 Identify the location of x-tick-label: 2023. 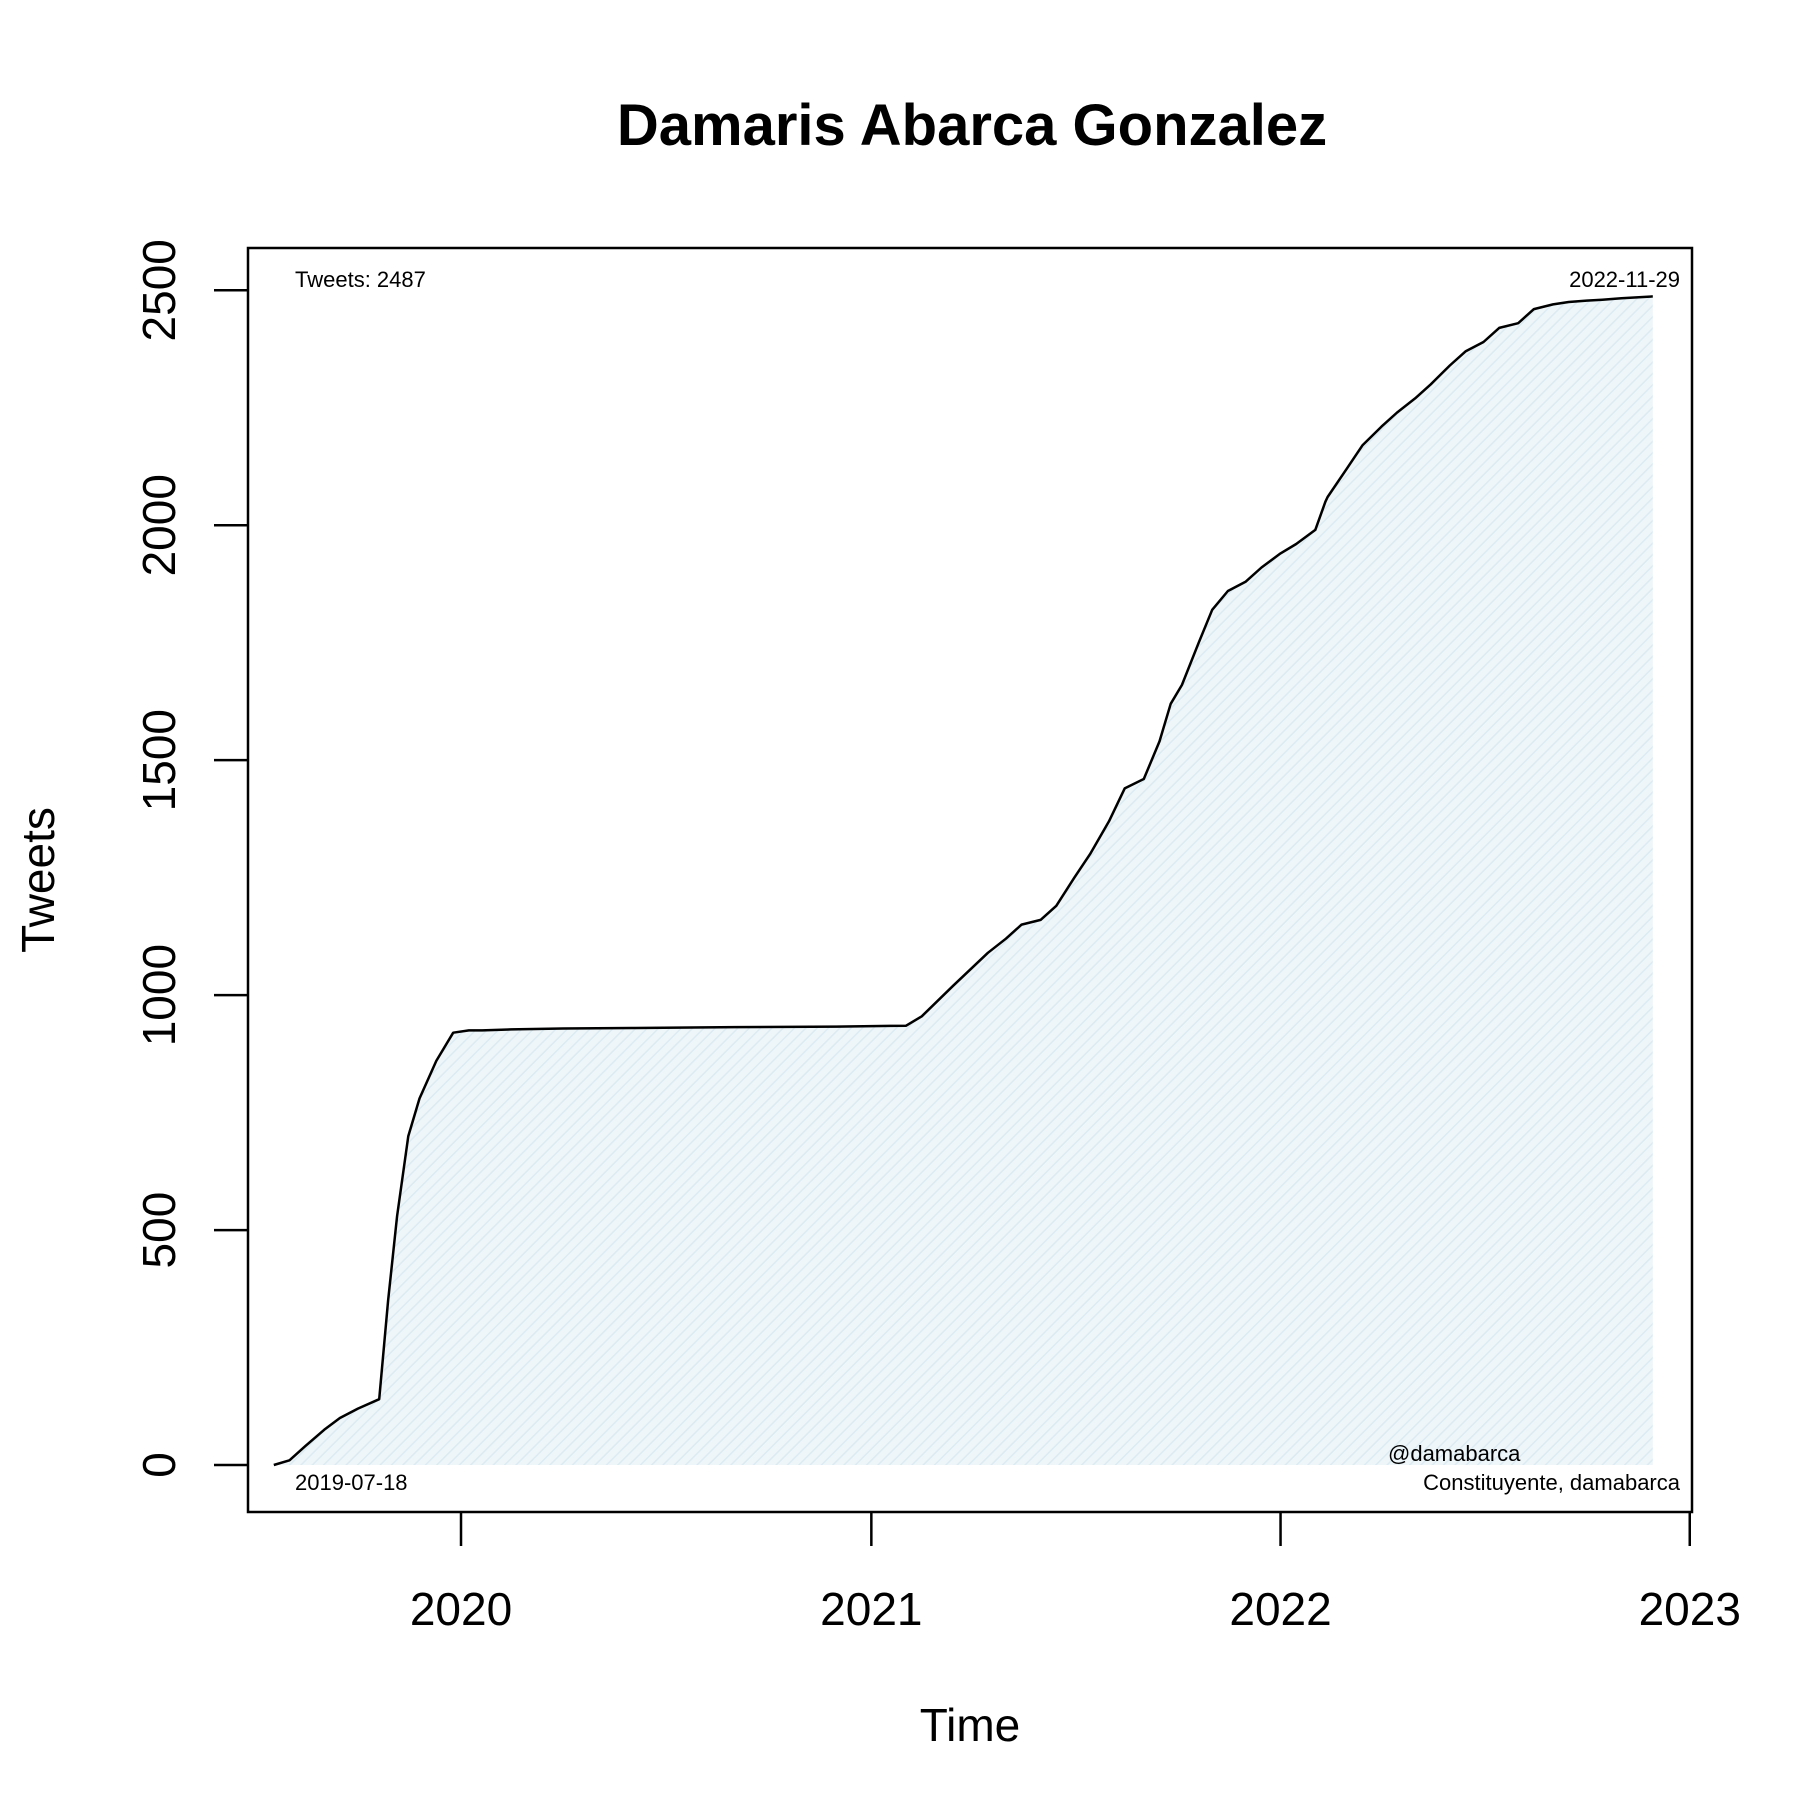
(1690, 1609).